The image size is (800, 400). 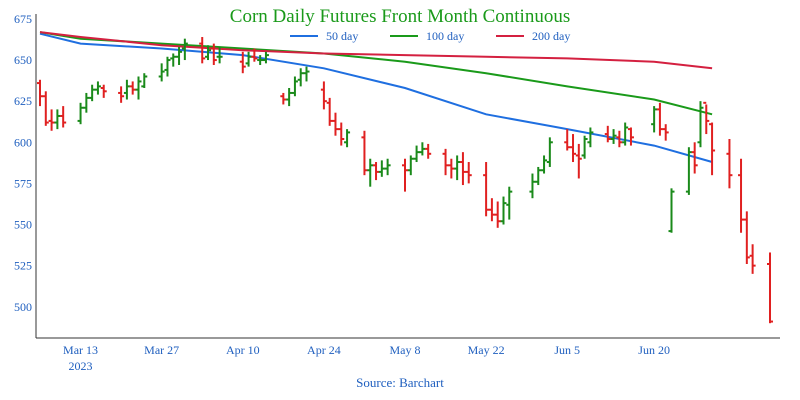 I want to click on ma-line-200-day, so click(x=376, y=50).